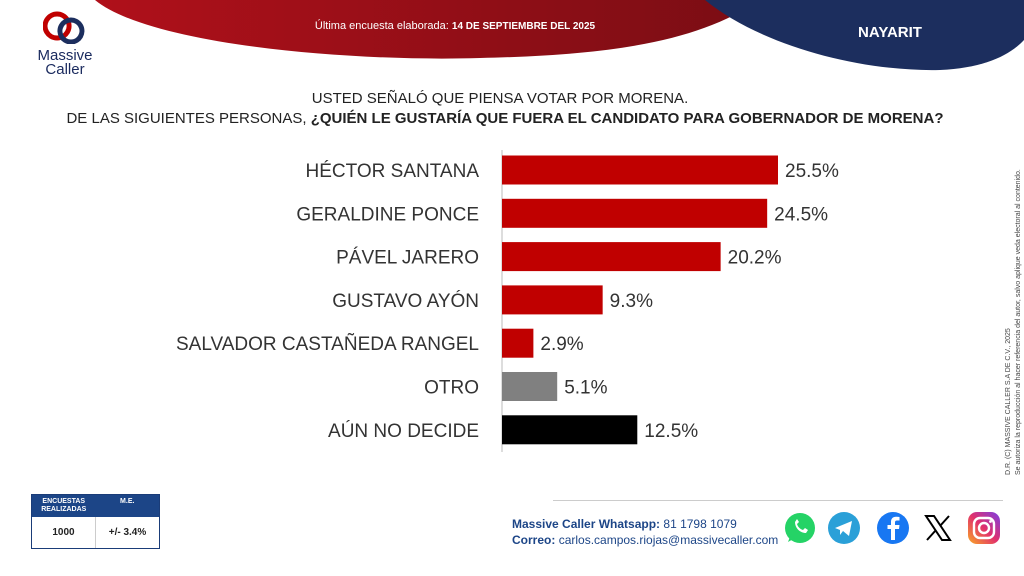  Describe the element at coordinates (186, 118) in the screenshot. I see `question-line2-plain: DE LAS SIGUIENTES PERSONAS,` at that location.